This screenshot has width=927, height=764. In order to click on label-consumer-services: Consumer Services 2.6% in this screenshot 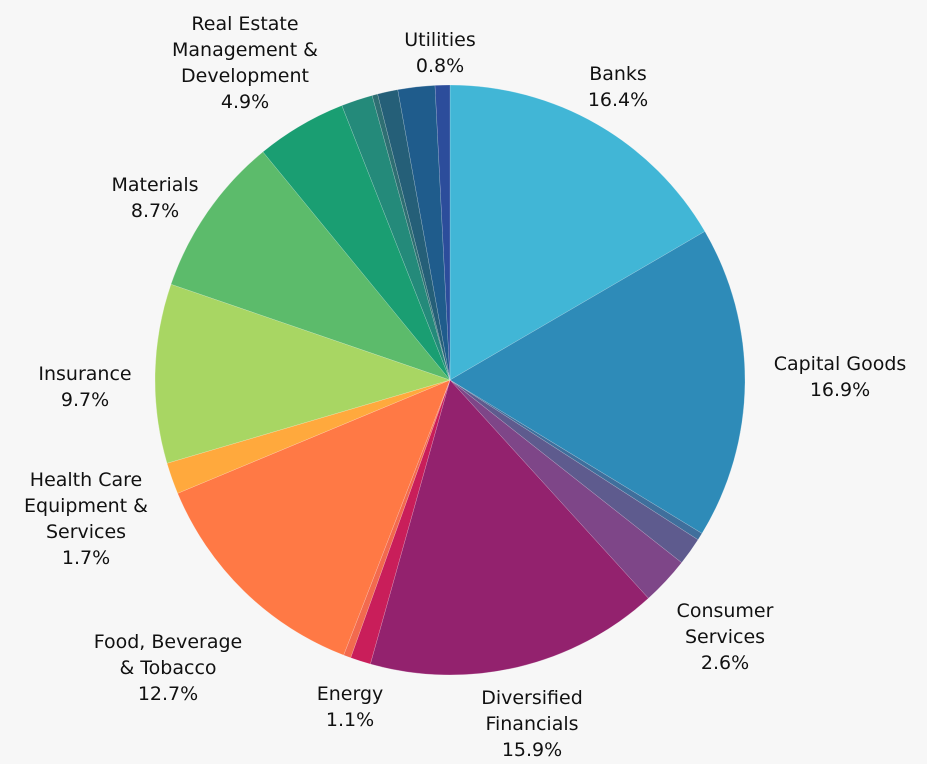, I will do `click(725, 637)`.